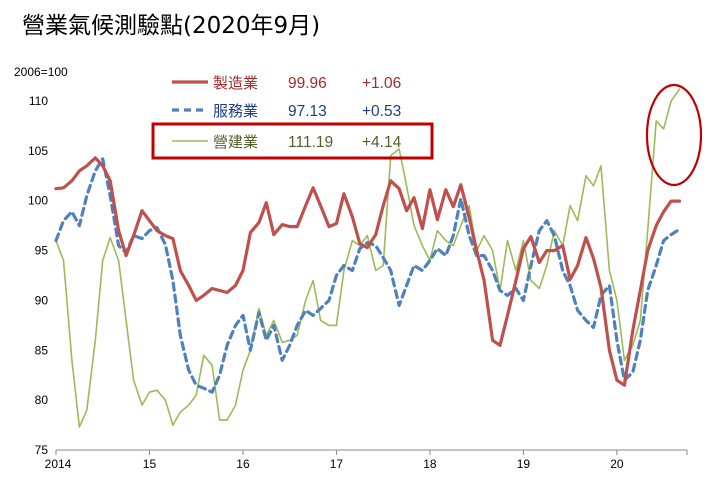 The image size is (720, 485). What do you see at coordinates (382, 142) in the screenshot?
I see `legend-change-value: +4.14` at bounding box center [382, 142].